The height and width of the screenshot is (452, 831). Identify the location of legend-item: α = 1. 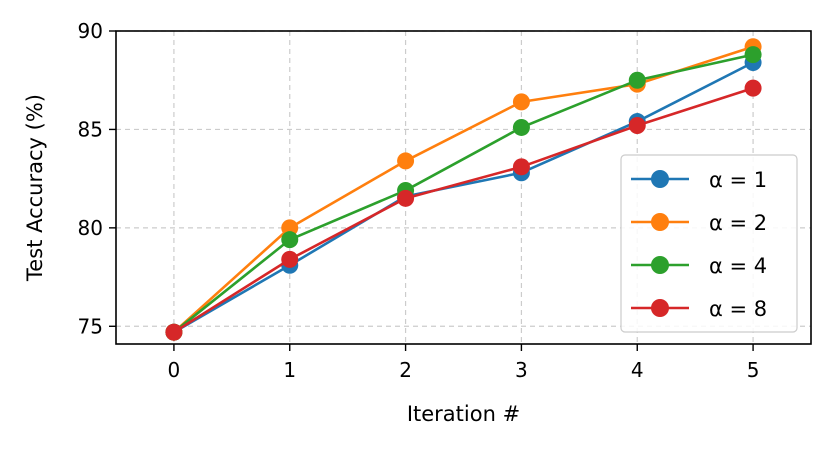
(699, 180).